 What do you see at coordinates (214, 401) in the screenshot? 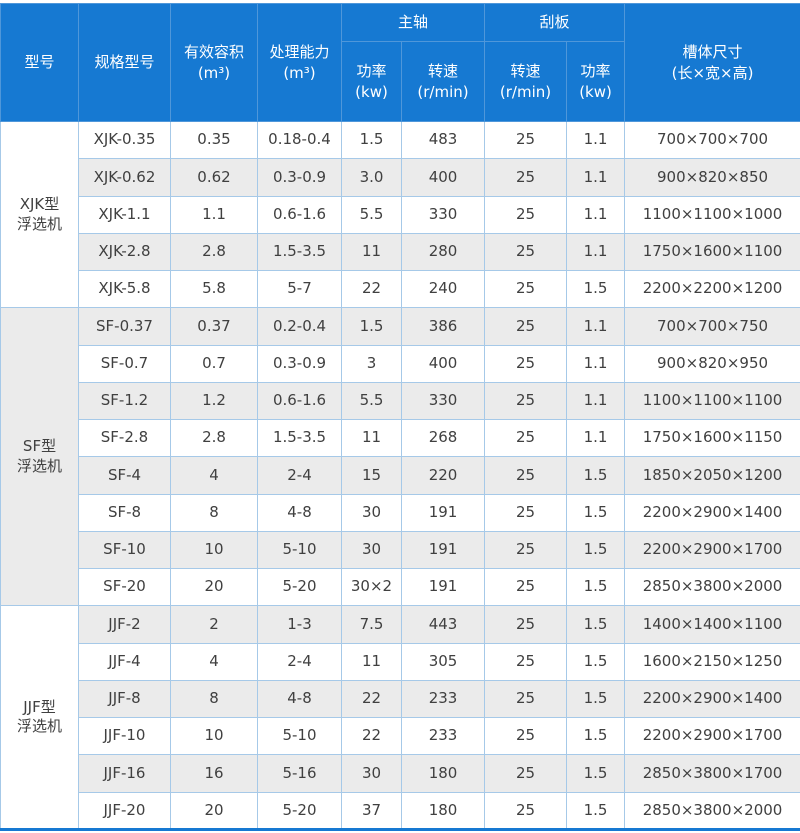
I see `cell-volume: 1.2` at bounding box center [214, 401].